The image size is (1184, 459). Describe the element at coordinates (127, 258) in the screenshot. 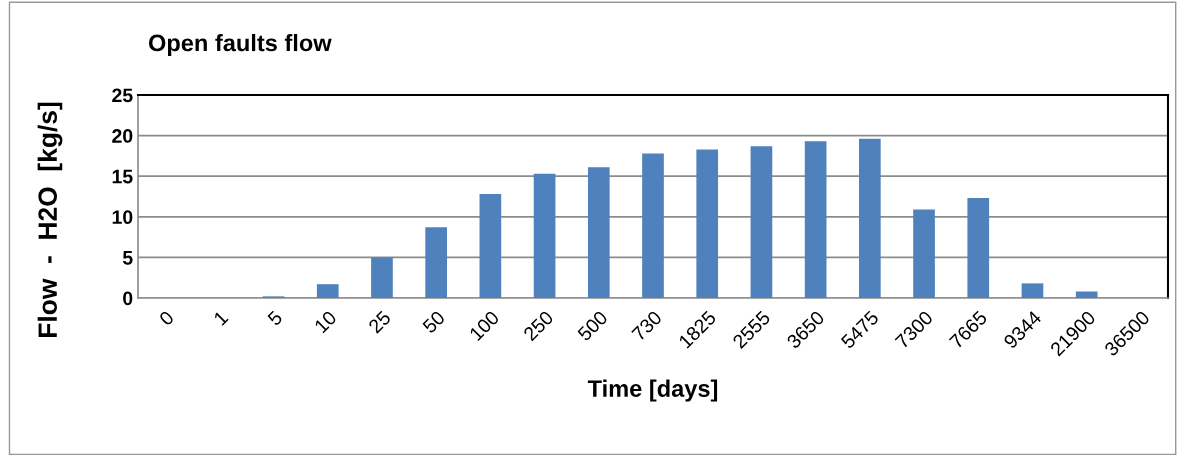

I see `y-tick-label: 5` at that location.